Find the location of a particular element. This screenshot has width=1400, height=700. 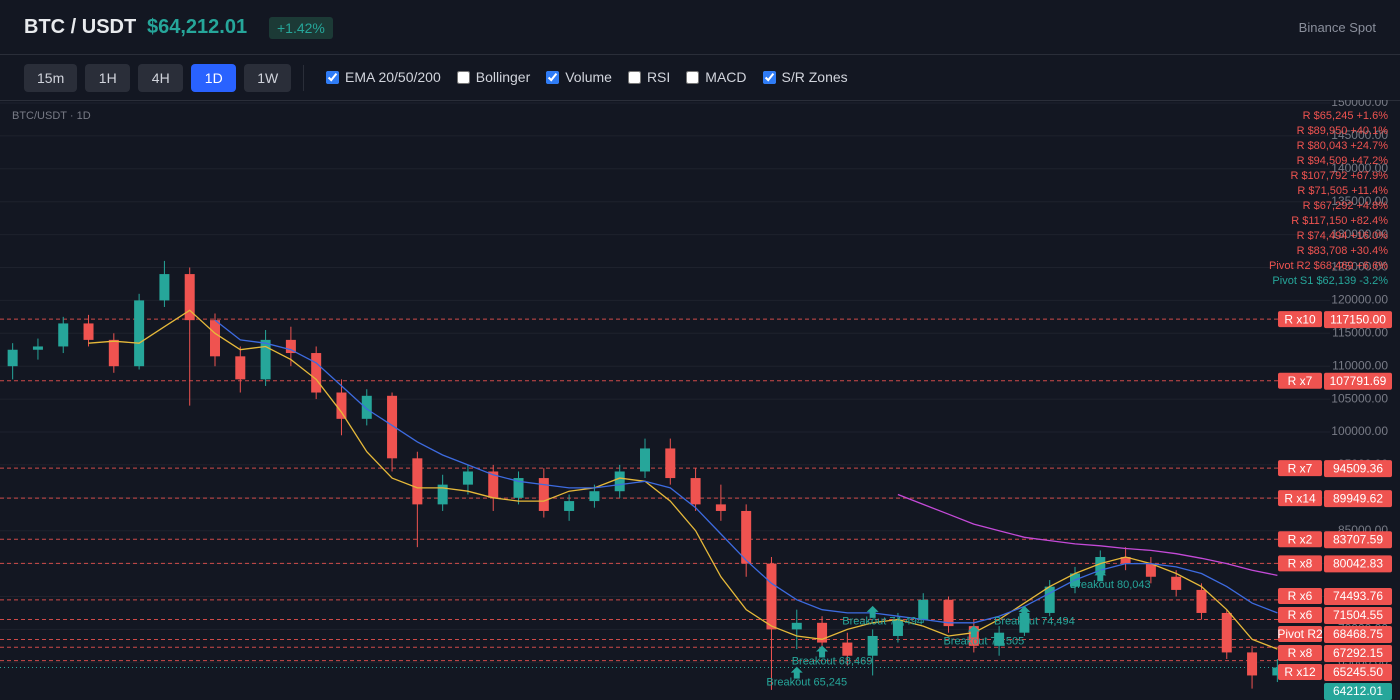

y-tick-label: 150000.00 is located at coordinates (1359, 104).